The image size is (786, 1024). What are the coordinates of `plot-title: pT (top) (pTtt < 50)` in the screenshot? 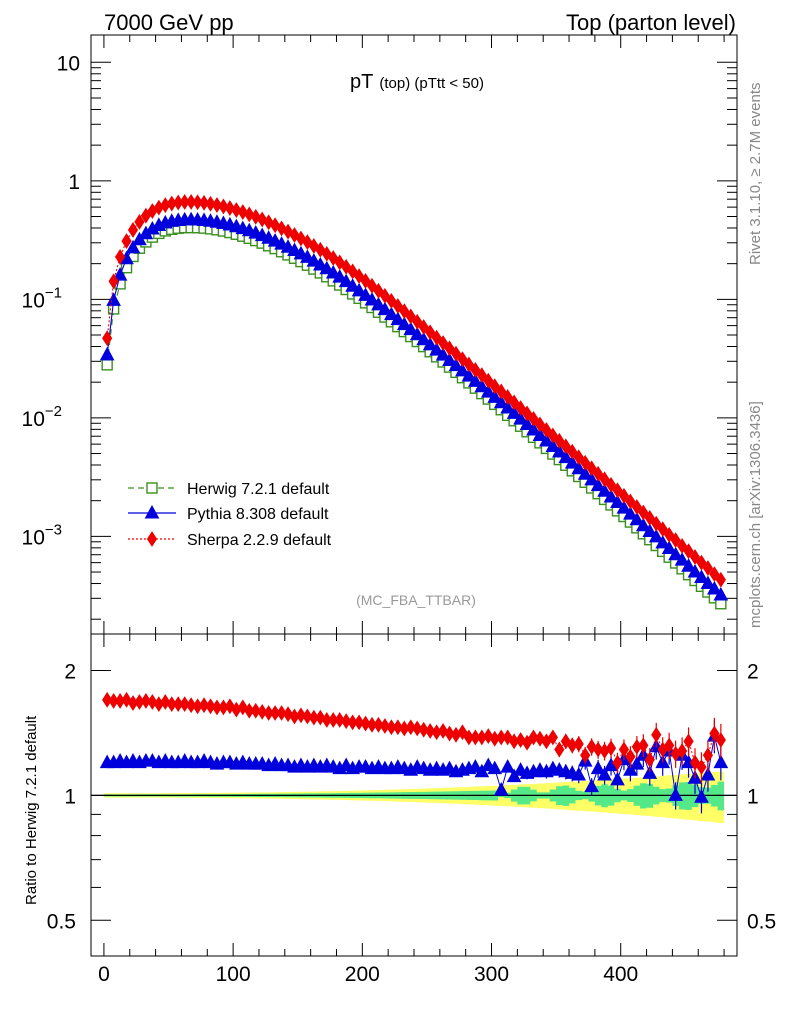 It's located at (417, 82).